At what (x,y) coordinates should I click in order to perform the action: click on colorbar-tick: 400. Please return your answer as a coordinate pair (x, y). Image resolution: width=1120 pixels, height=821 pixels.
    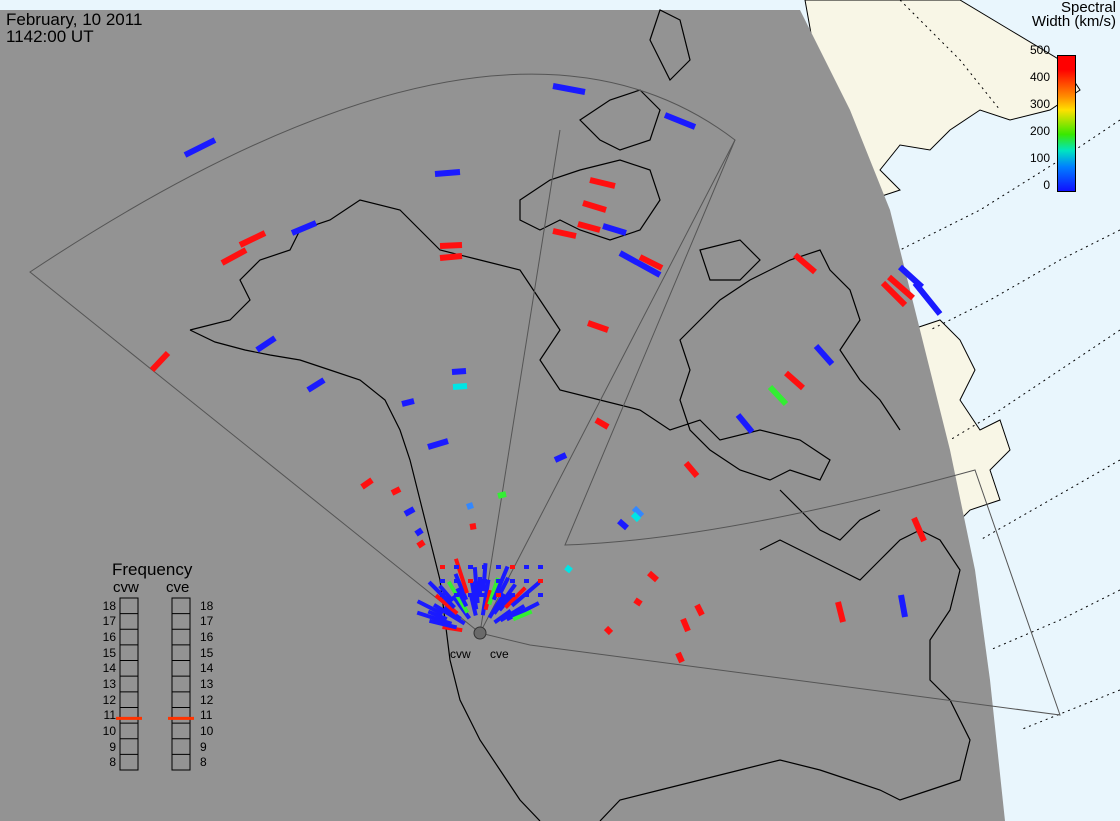
    Looking at the image, I should click on (1039, 77).